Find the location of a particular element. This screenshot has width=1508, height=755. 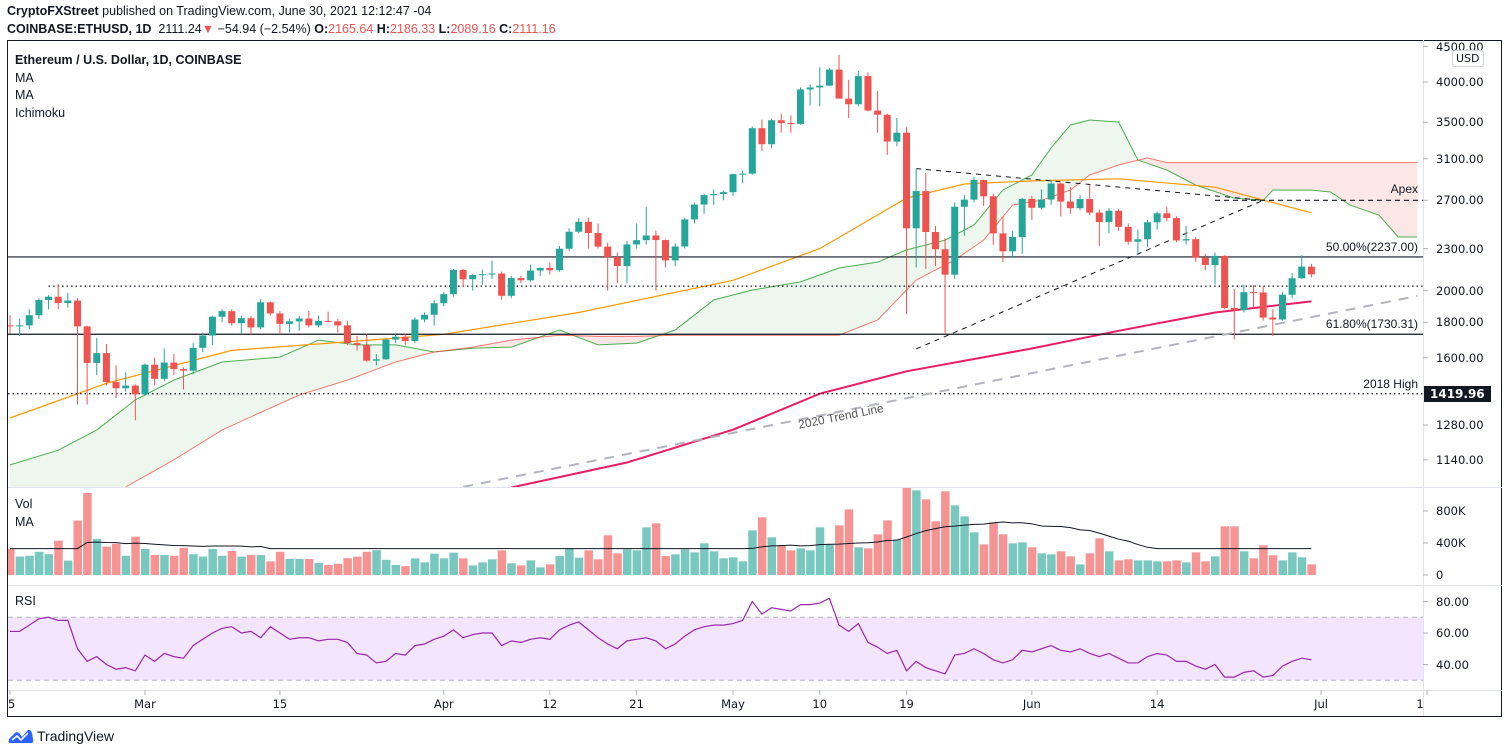

legend-ma-fast: MA is located at coordinates (24, 77).